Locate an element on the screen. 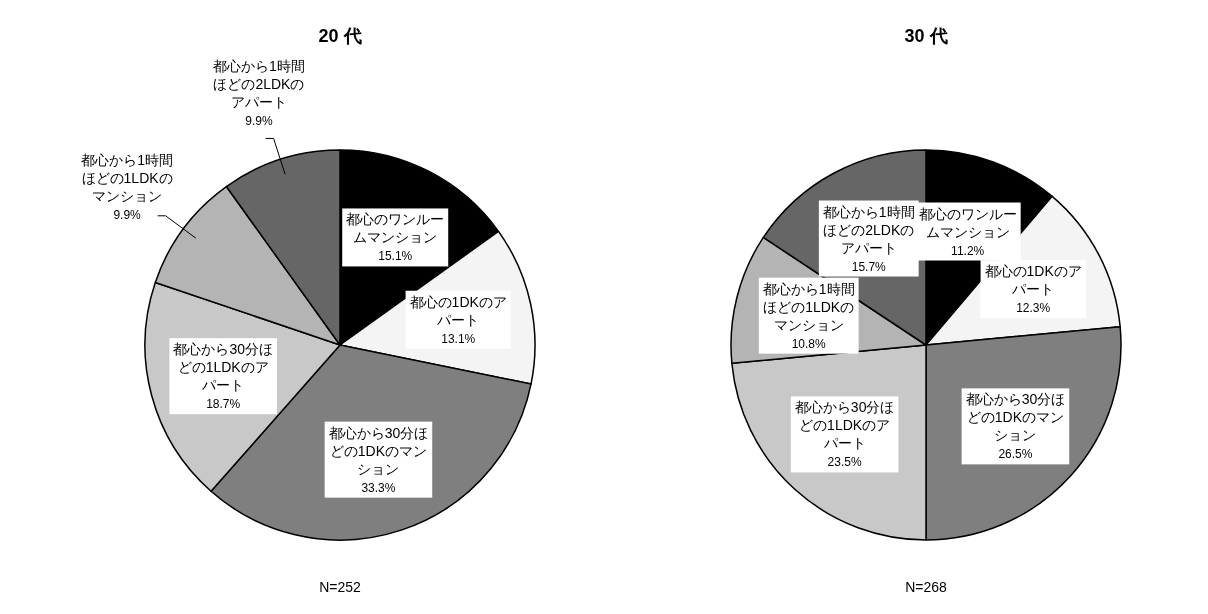  text: N=268 is located at coordinates (926, 587).